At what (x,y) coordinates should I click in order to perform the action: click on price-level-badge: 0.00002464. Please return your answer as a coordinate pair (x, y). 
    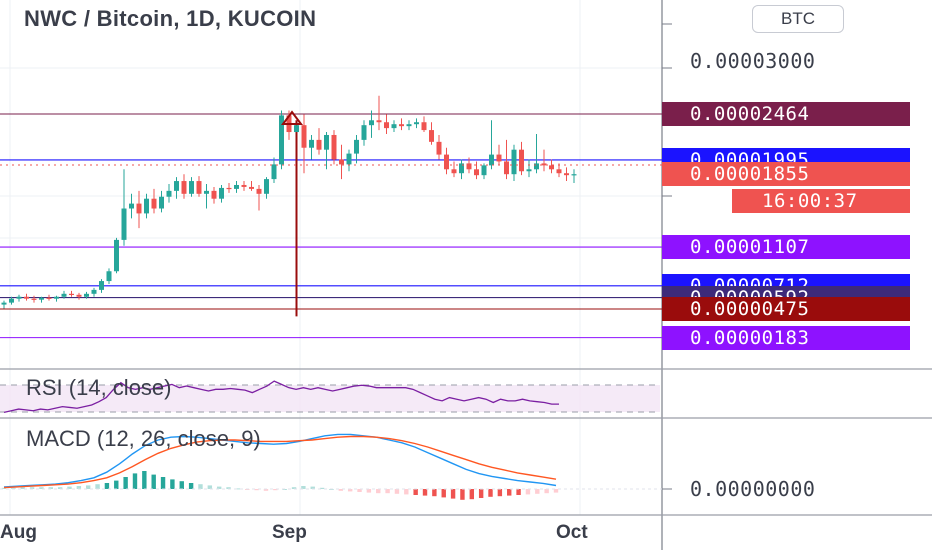
    Looking at the image, I should click on (786, 114).